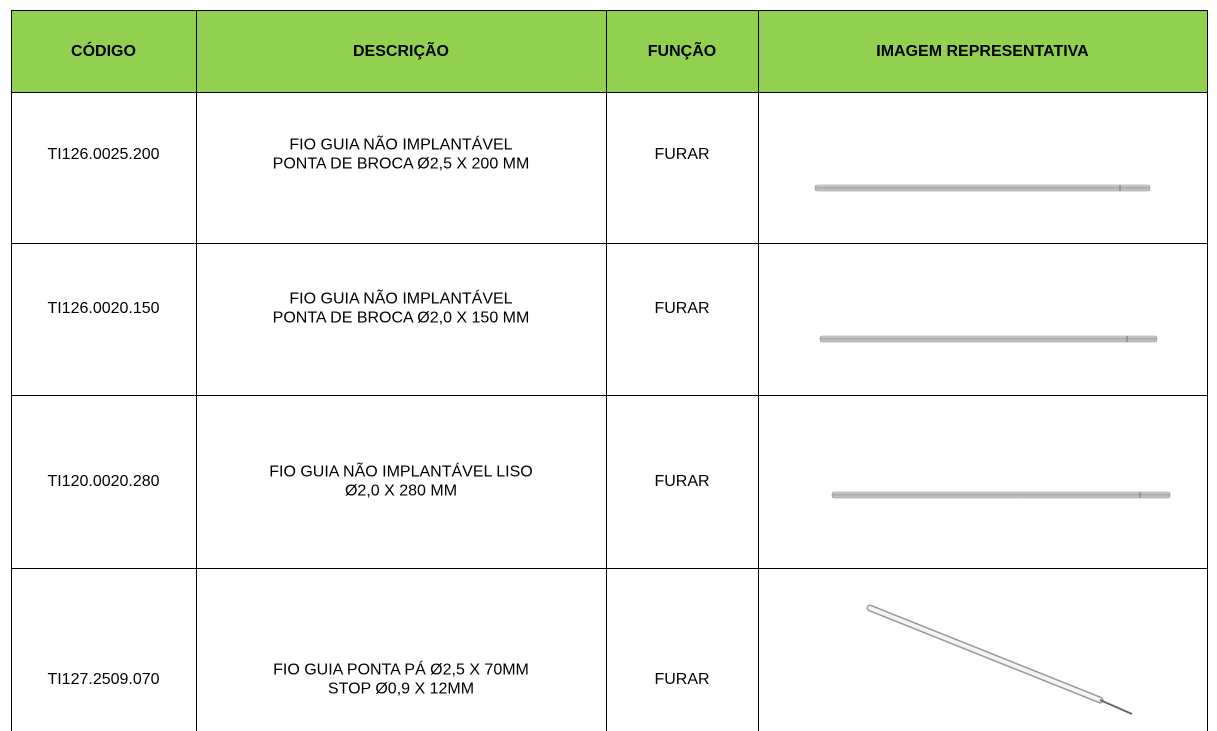 The height and width of the screenshot is (731, 1217). I want to click on header-cell: IMAGEM REPRESENTATIVA, so click(982, 51).